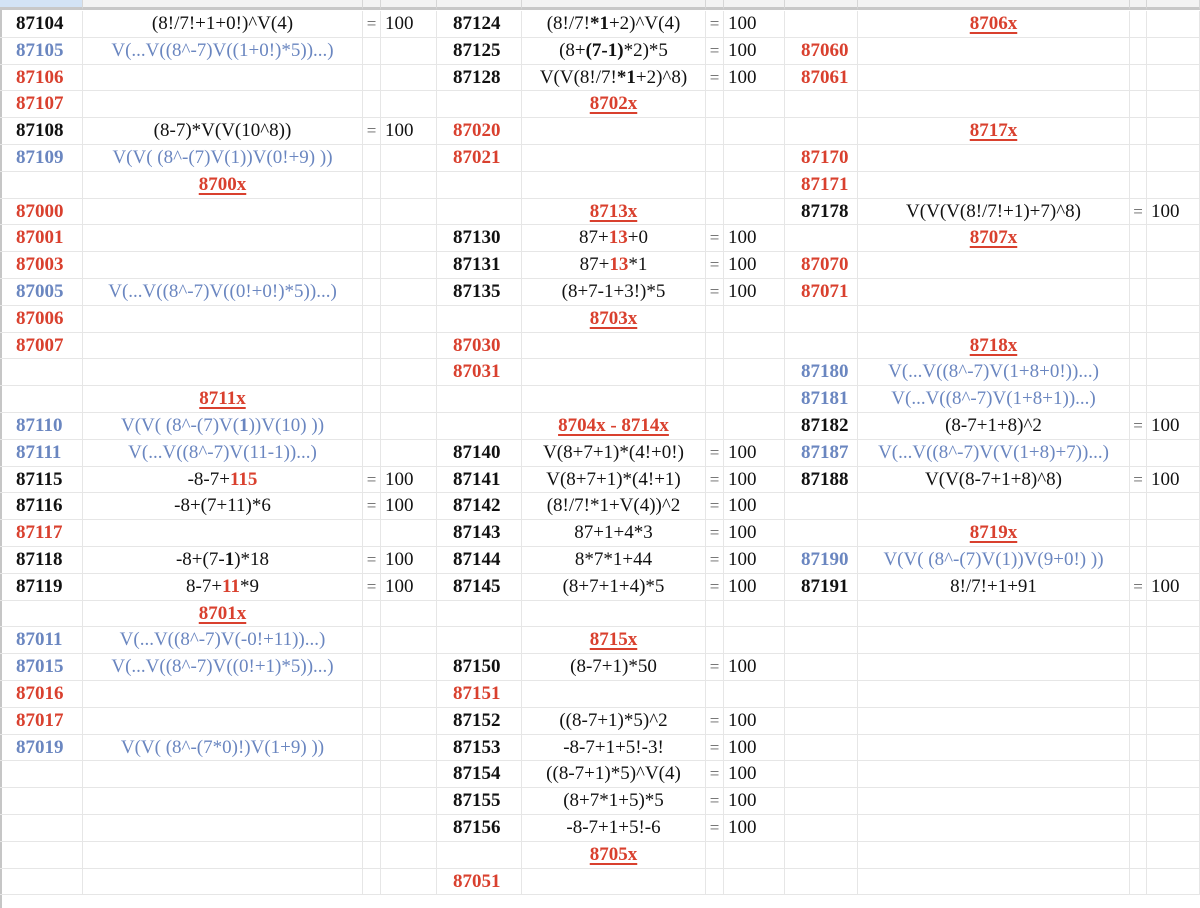 This screenshot has height=908, width=1200. I want to click on code-cell: 87156, so click(479, 828).